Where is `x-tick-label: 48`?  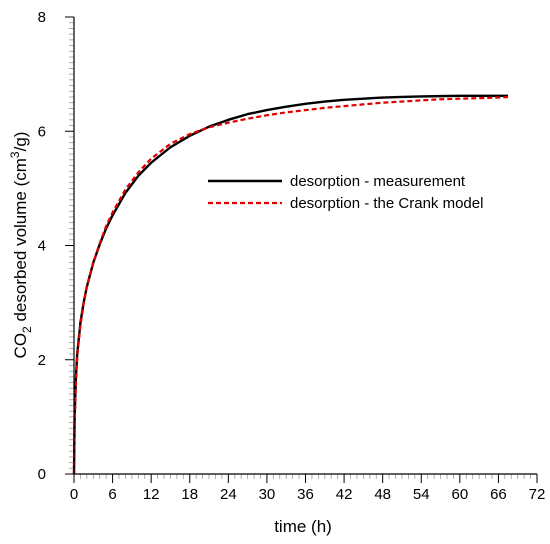 x-tick-label: 48 is located at coordinates (382, 494).